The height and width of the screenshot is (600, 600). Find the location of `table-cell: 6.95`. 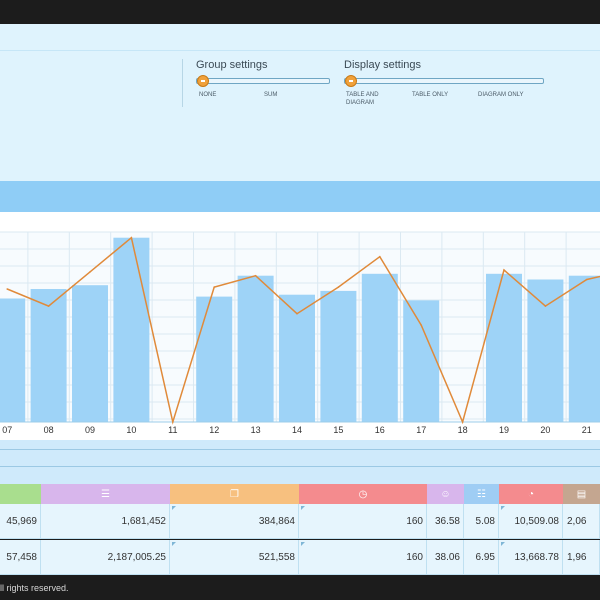

table-cell: 6.95 is located at coordinates (481, 557).